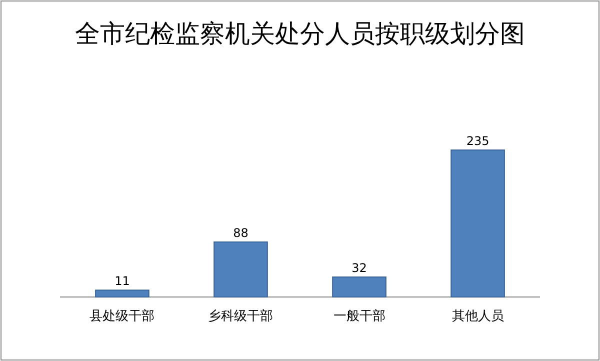 The image size is (600, 361). Describe the element at coordinates (241, 316) in the screenshot. I see `x-tick-label: 乡科级干部` at that location.